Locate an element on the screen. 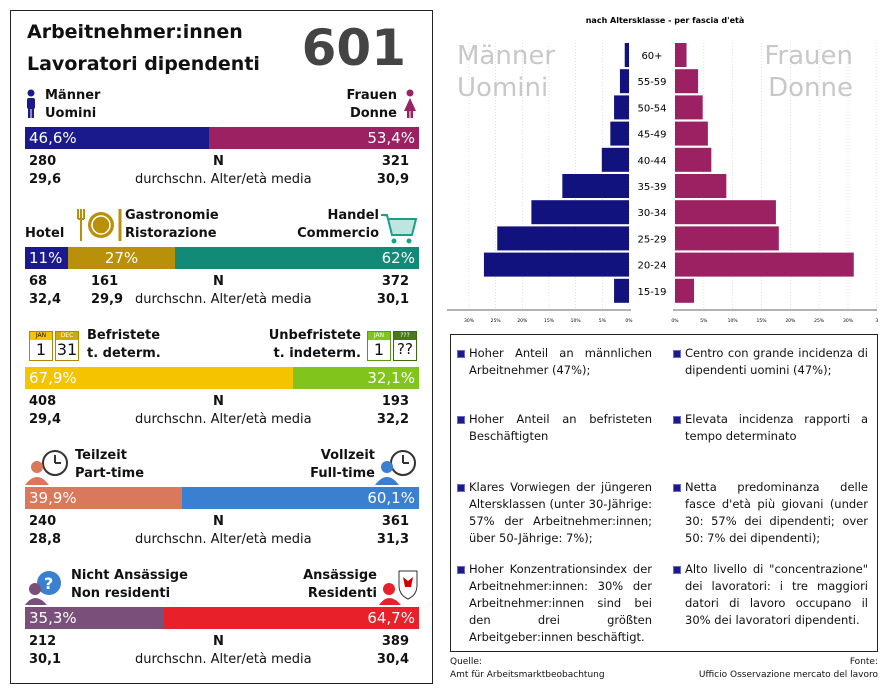 This screenshot has width=892, height=694. bar-segment: 39,9% is located at coordinates (104, 498).